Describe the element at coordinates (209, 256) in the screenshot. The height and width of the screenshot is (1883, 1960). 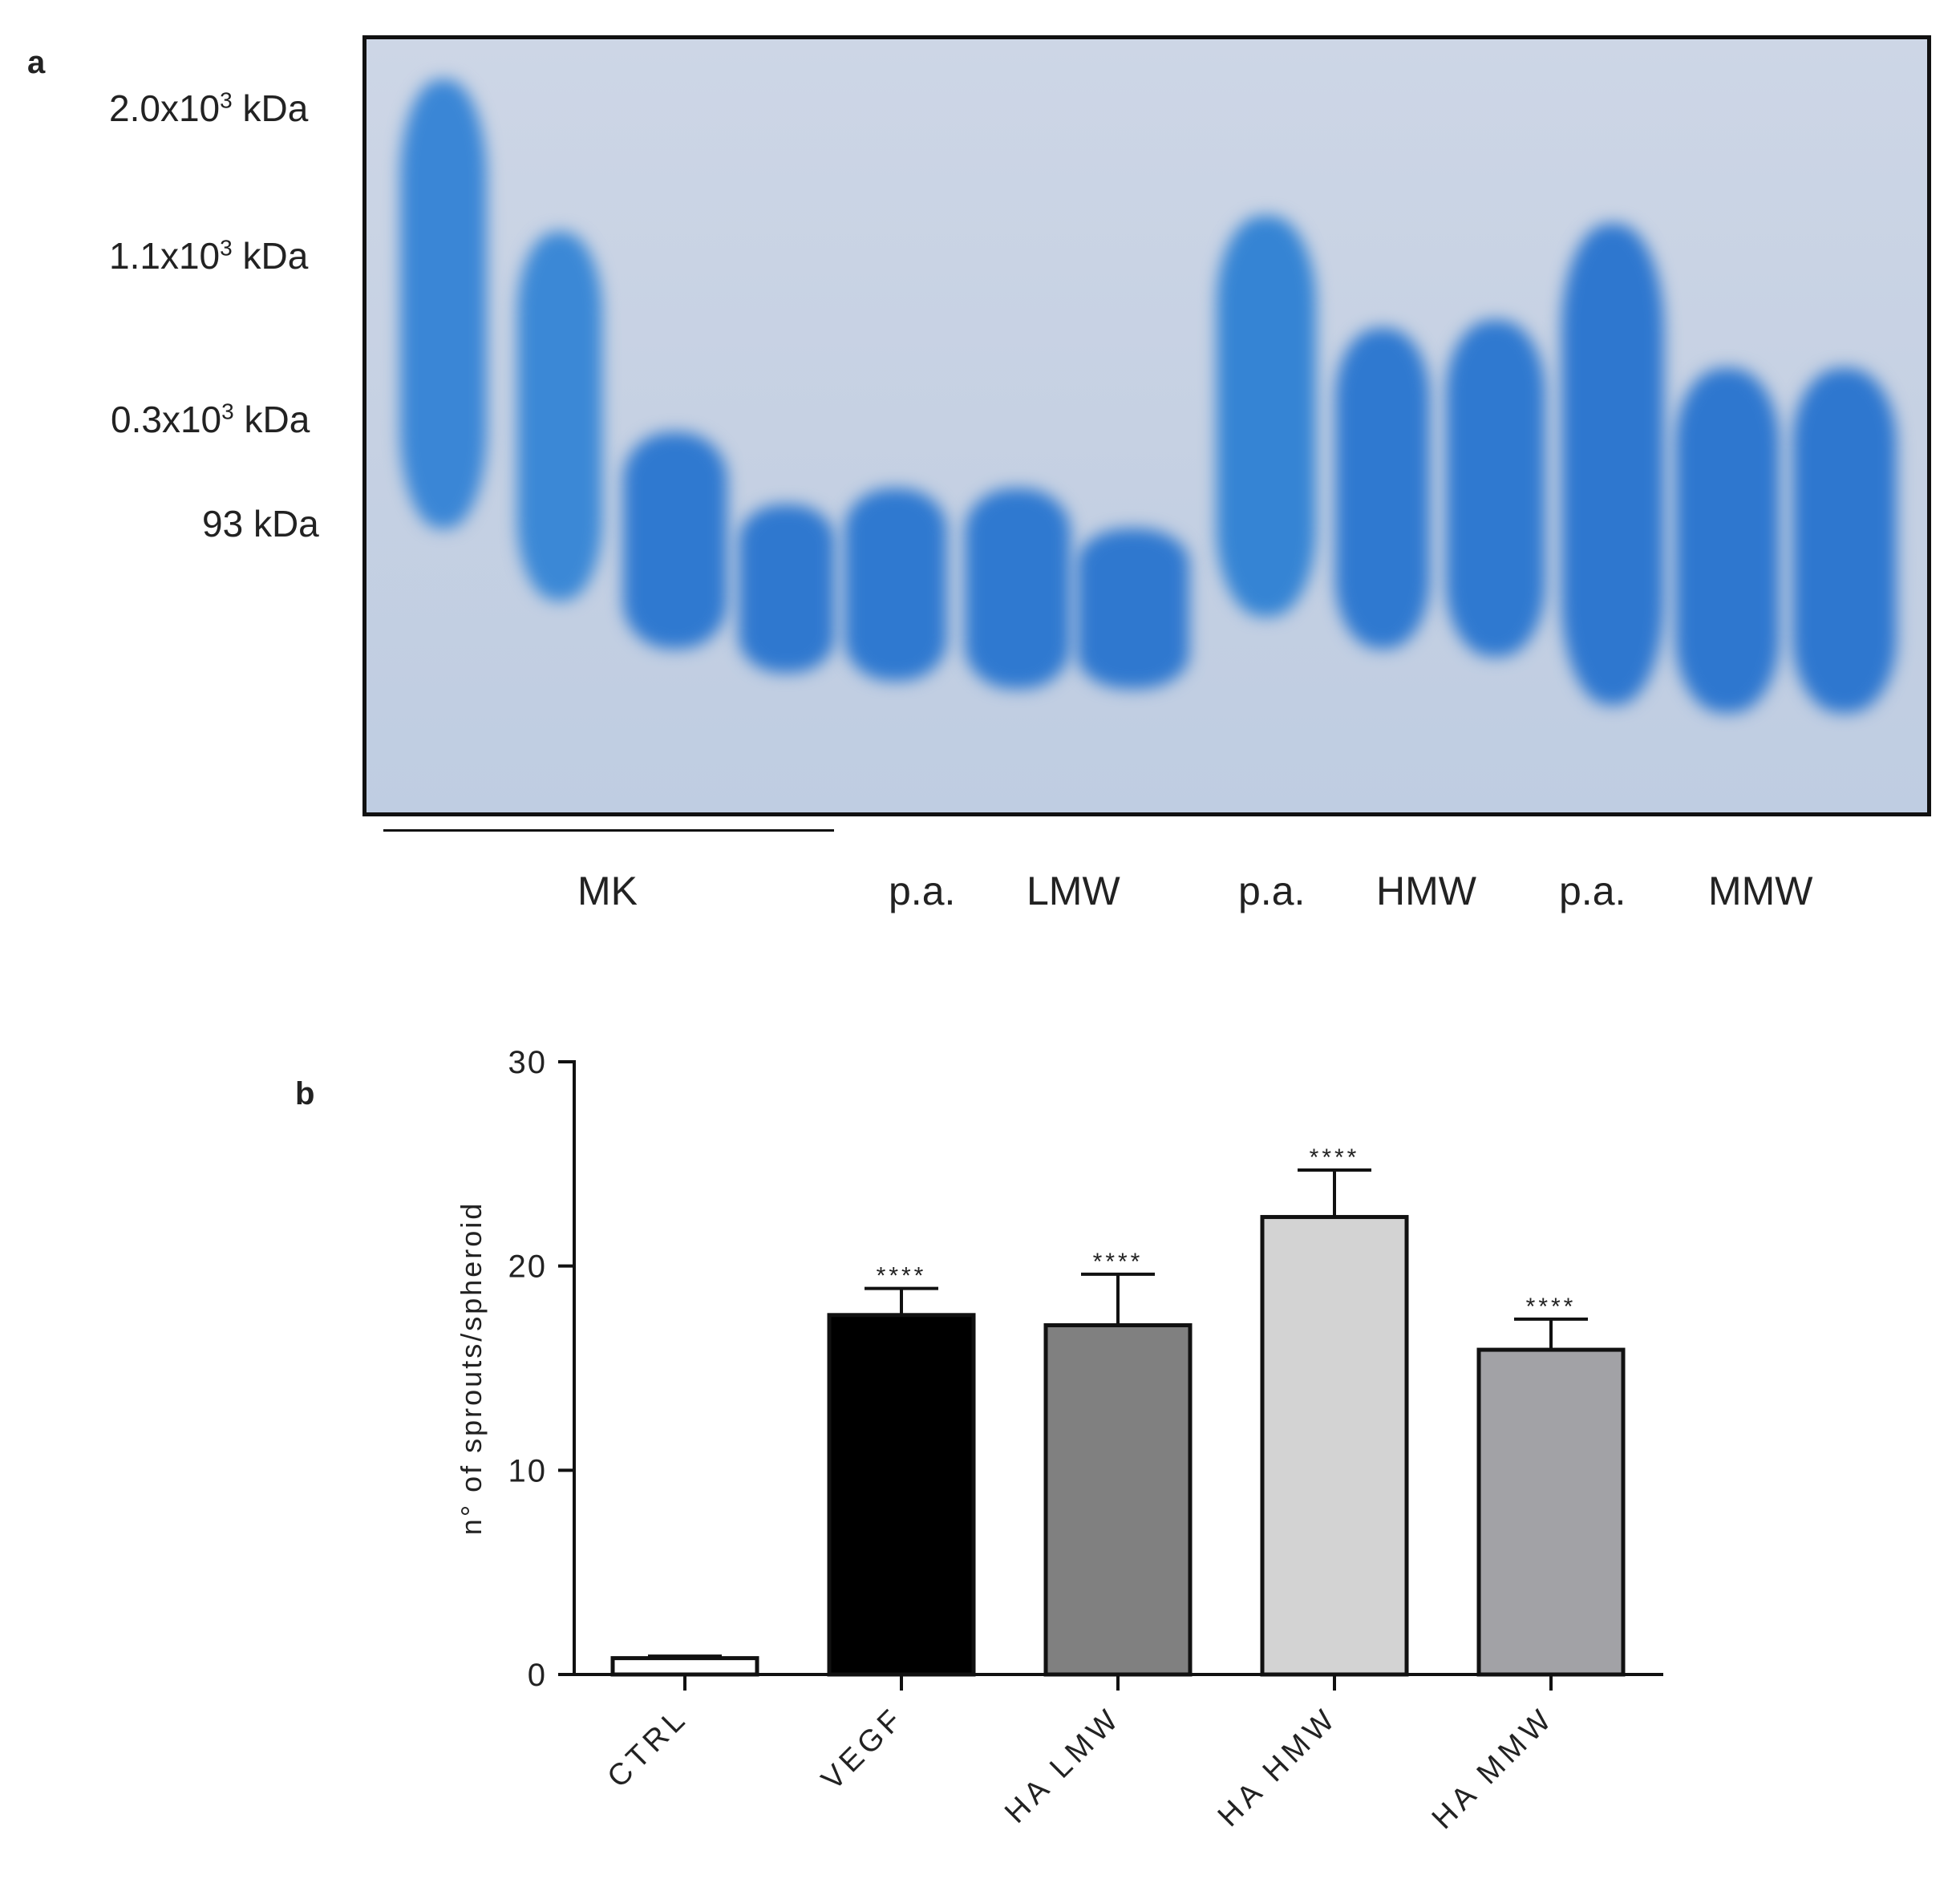
I see `marker-1100-kda: 1.1x103 kDa` at that location.